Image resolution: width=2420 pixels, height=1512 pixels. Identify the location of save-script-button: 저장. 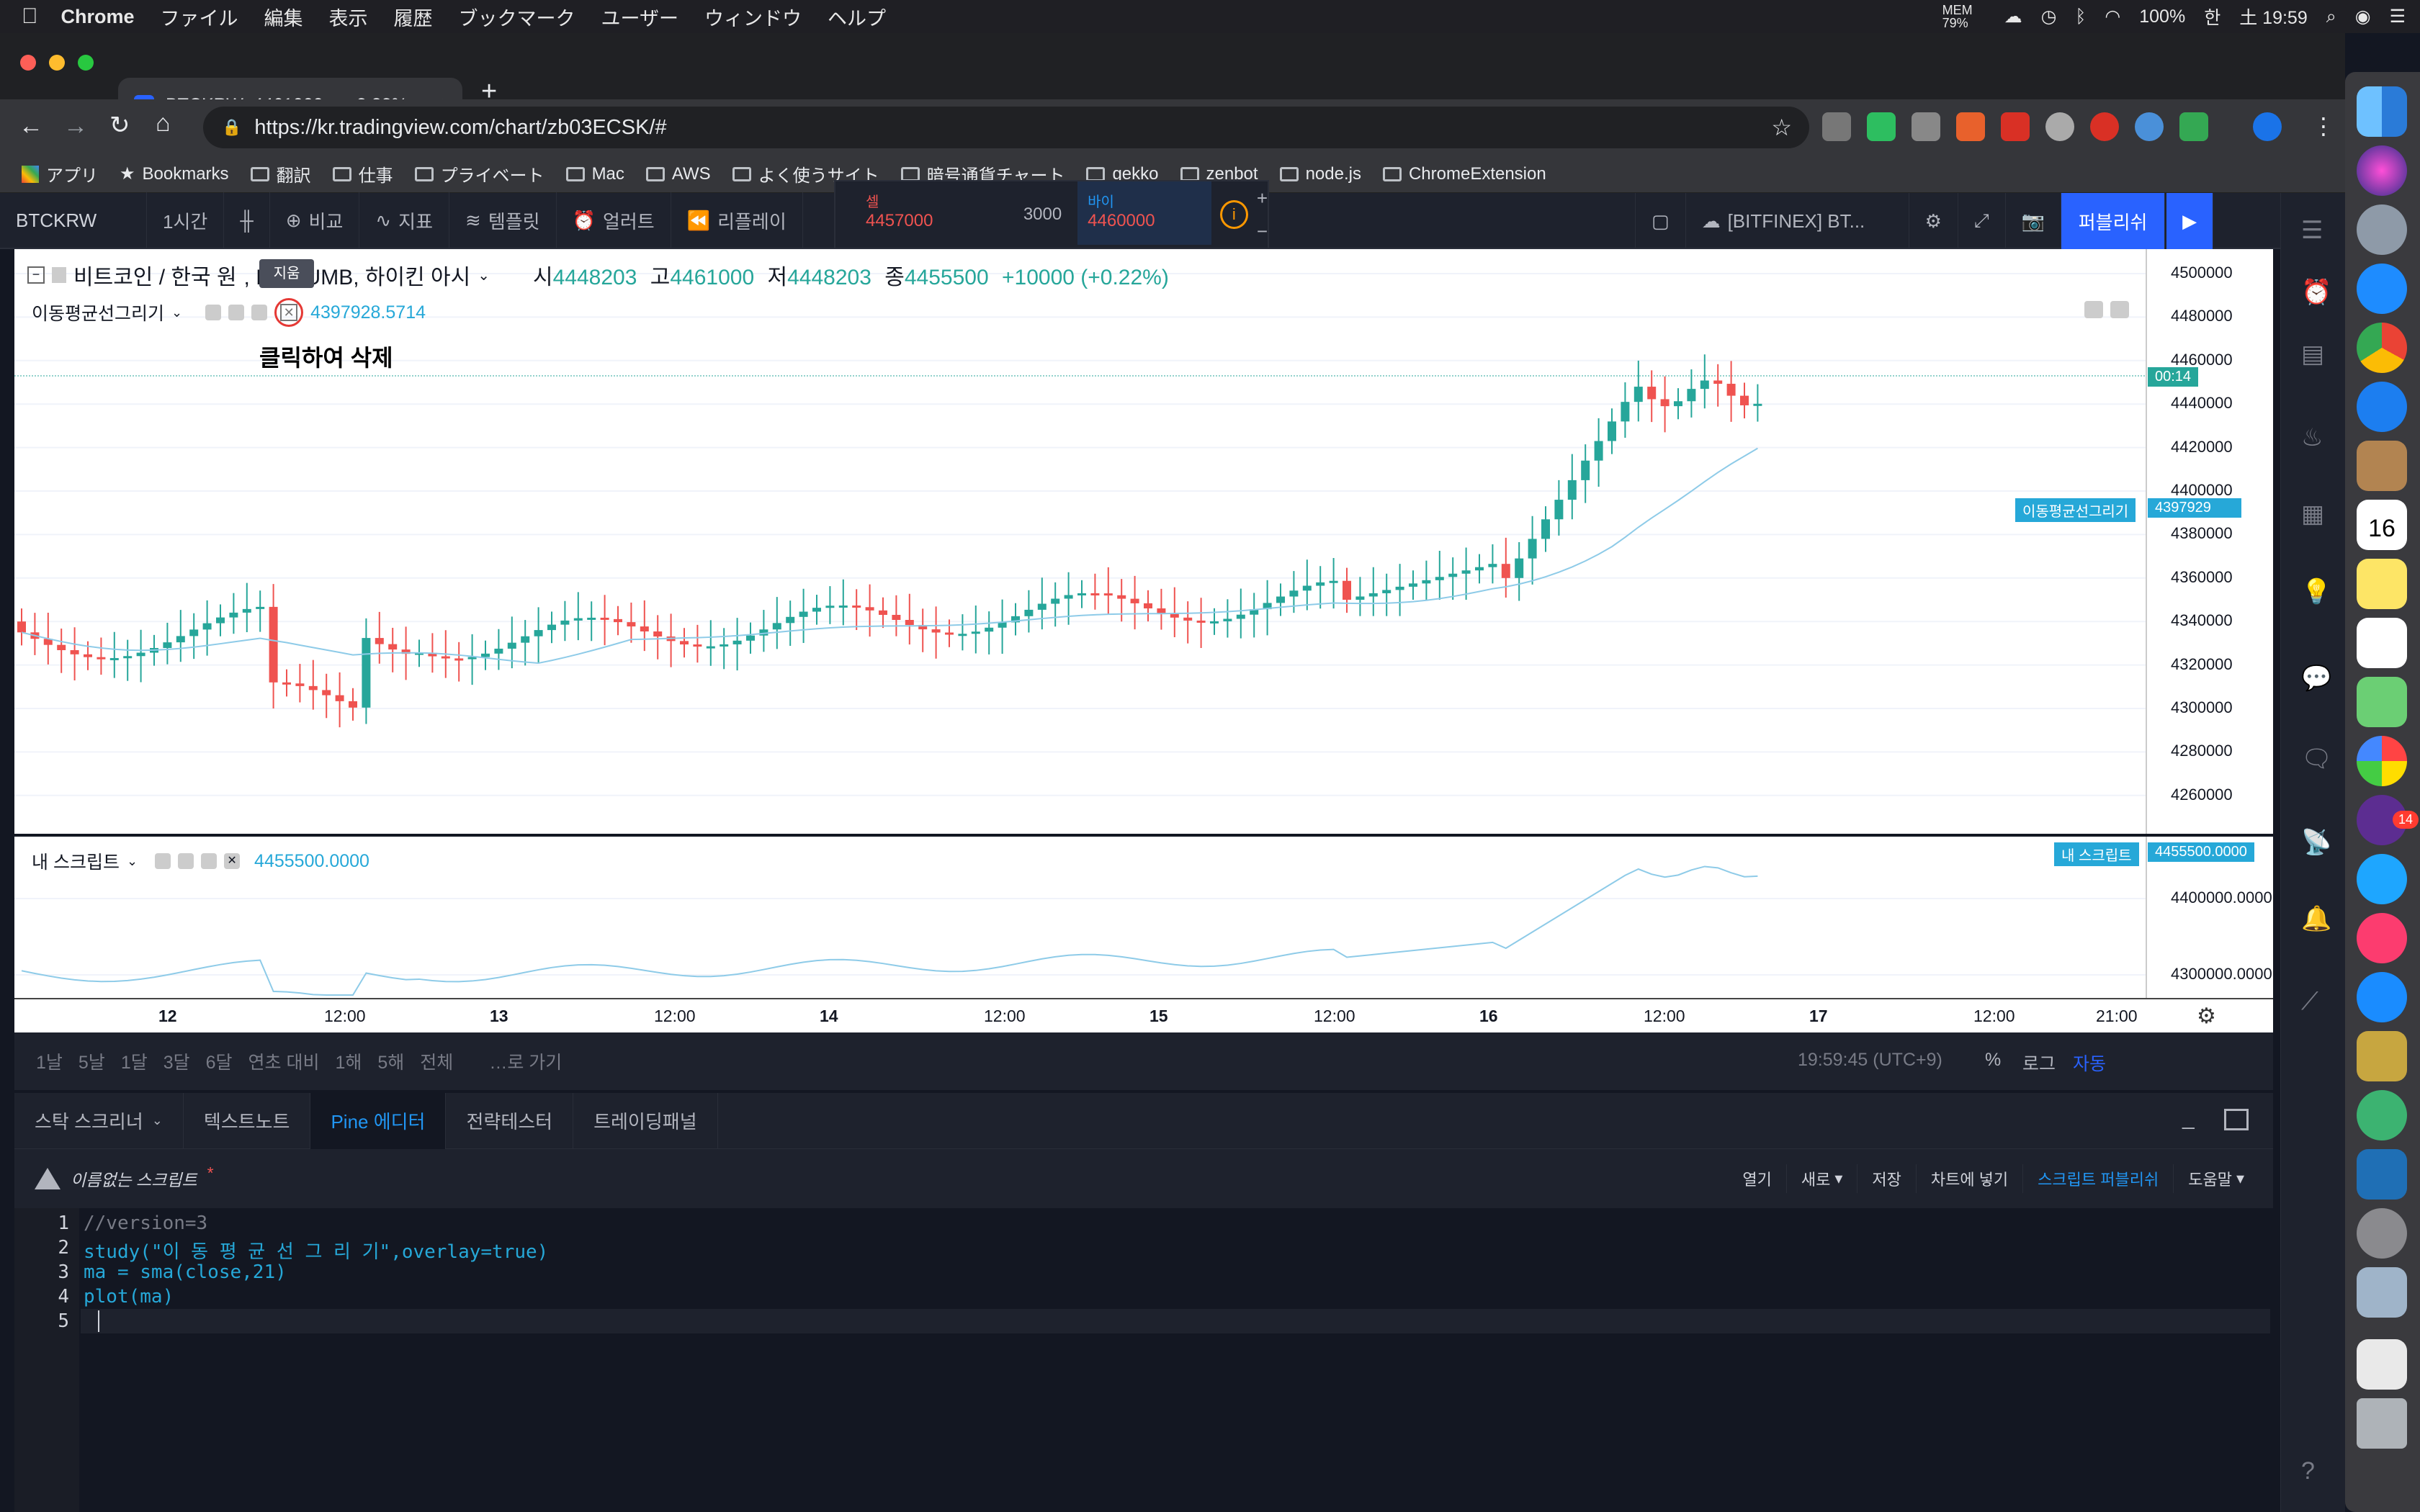
(1887, 1178).